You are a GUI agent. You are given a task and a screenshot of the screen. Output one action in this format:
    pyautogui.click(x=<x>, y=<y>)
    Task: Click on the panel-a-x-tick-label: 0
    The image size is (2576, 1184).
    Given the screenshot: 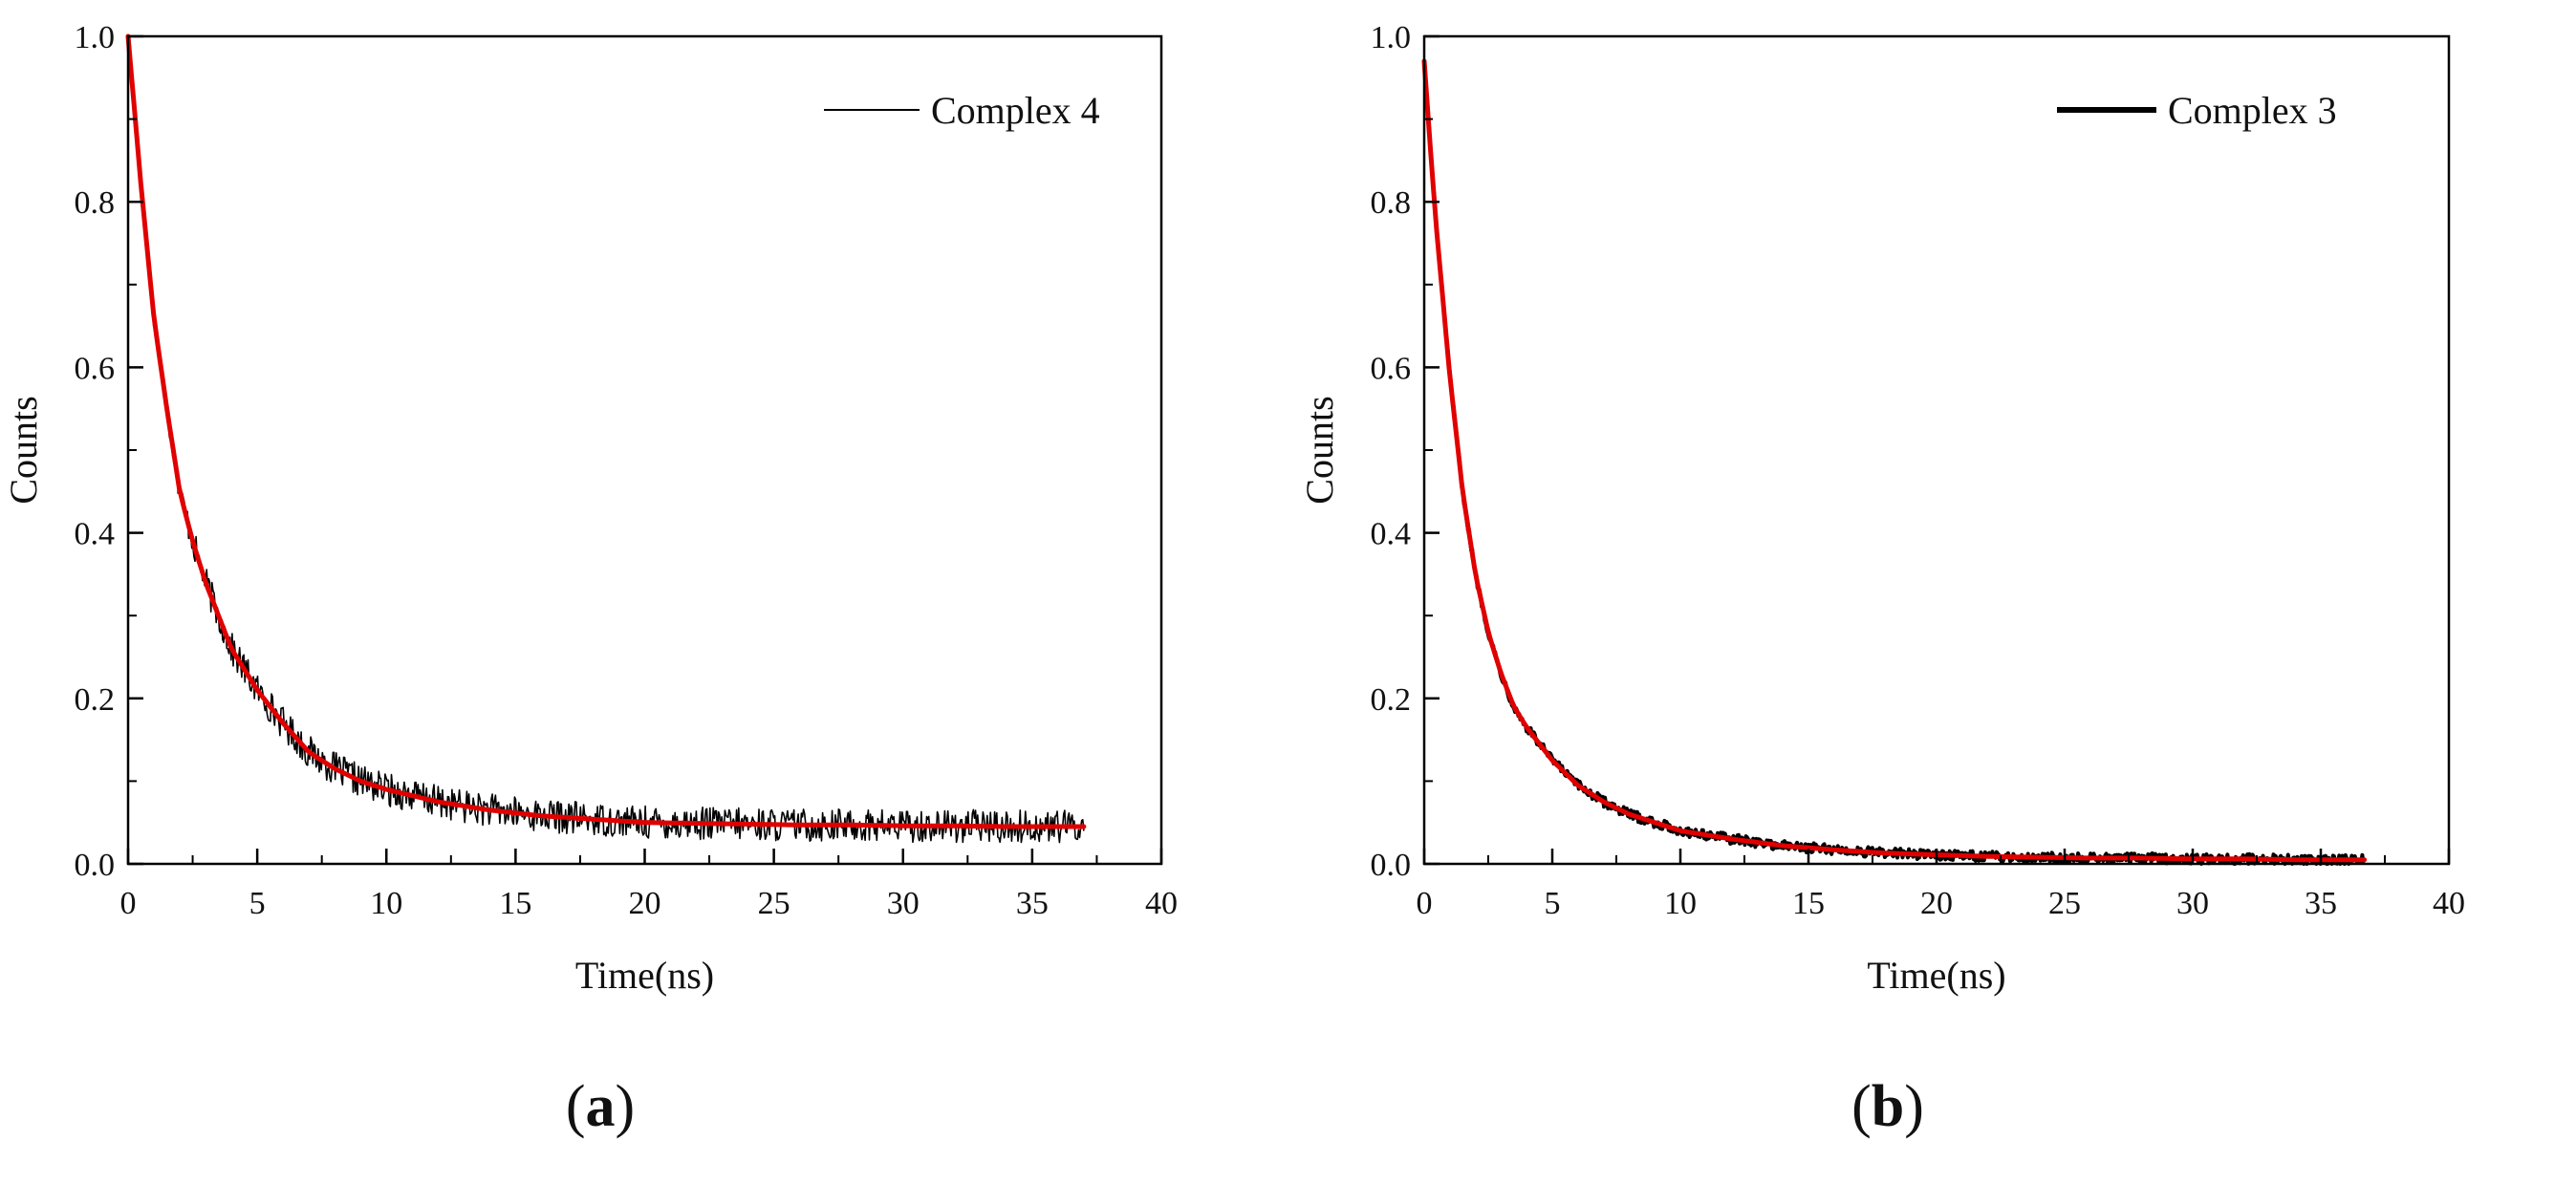 What is the action you would take?
    pyautogui.click(x=128, y=903)
    